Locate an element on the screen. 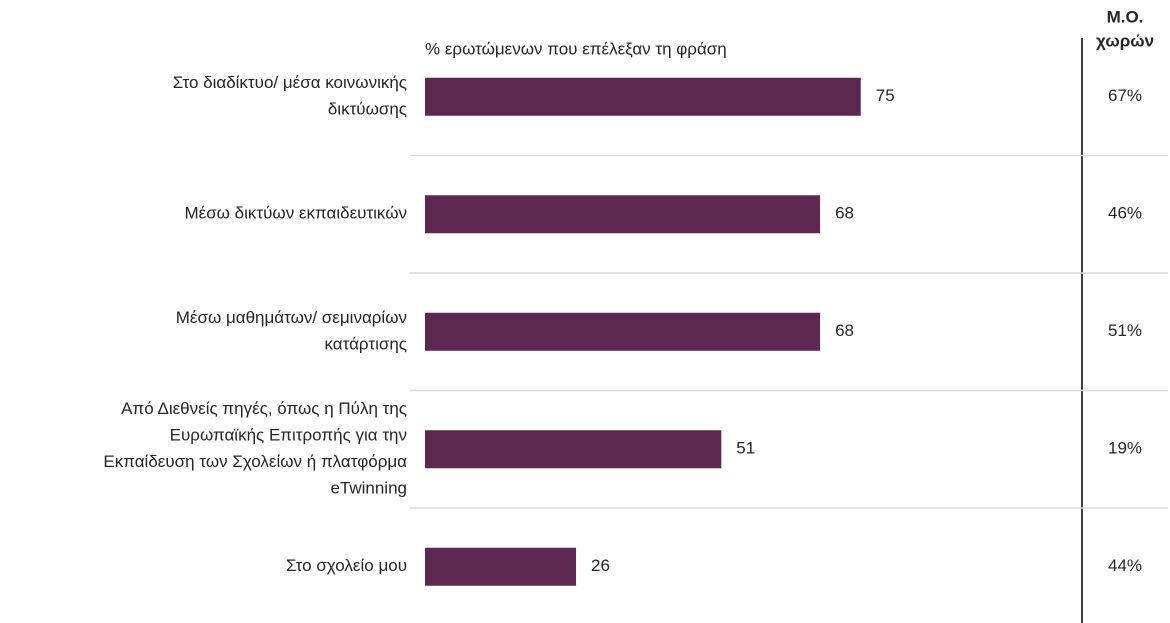  chart-subtitle: % ερωτώμενων που επέλεξαν τη φράση is located at coordinates (576, 48).